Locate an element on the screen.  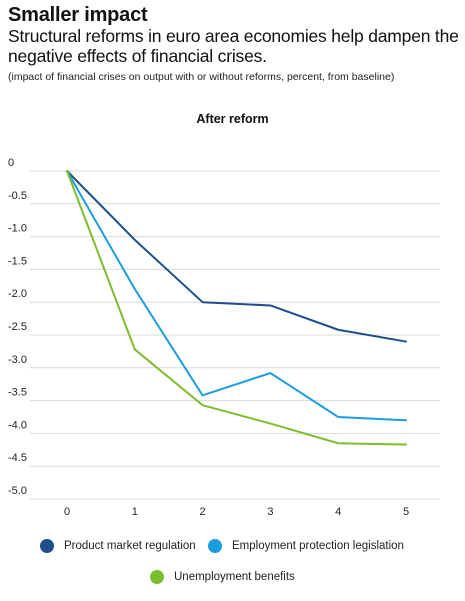
legend-label: Product market regulation is located at coordinates (130, 546).